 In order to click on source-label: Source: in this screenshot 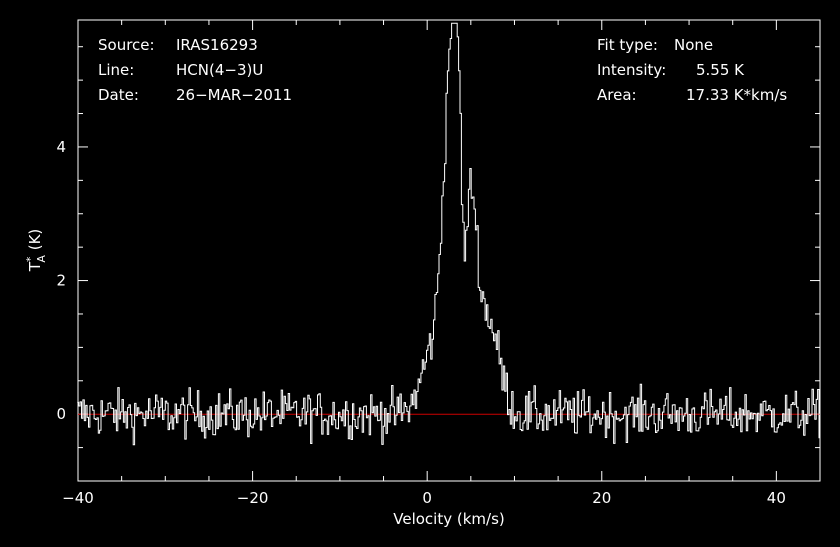, I will do `click(126, 45)`.